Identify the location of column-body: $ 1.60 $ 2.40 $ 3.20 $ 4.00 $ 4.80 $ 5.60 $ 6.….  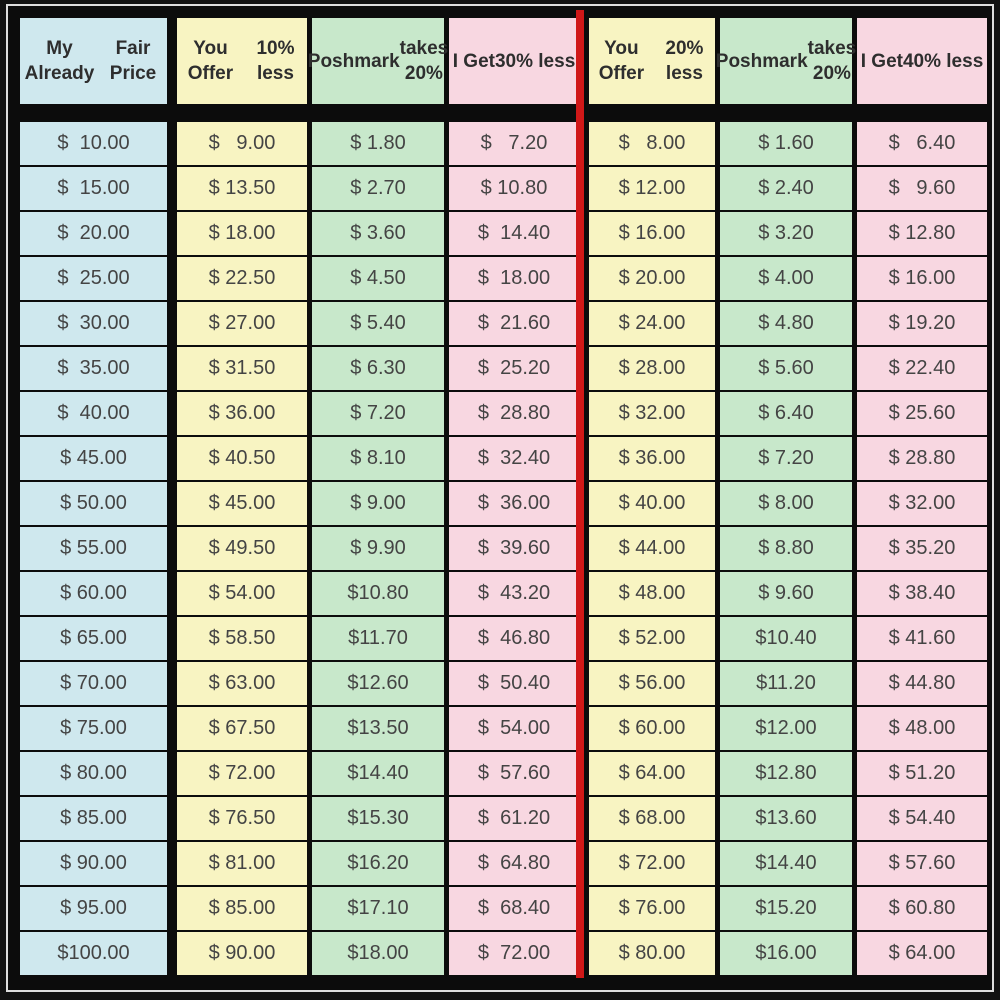
(786, 554).